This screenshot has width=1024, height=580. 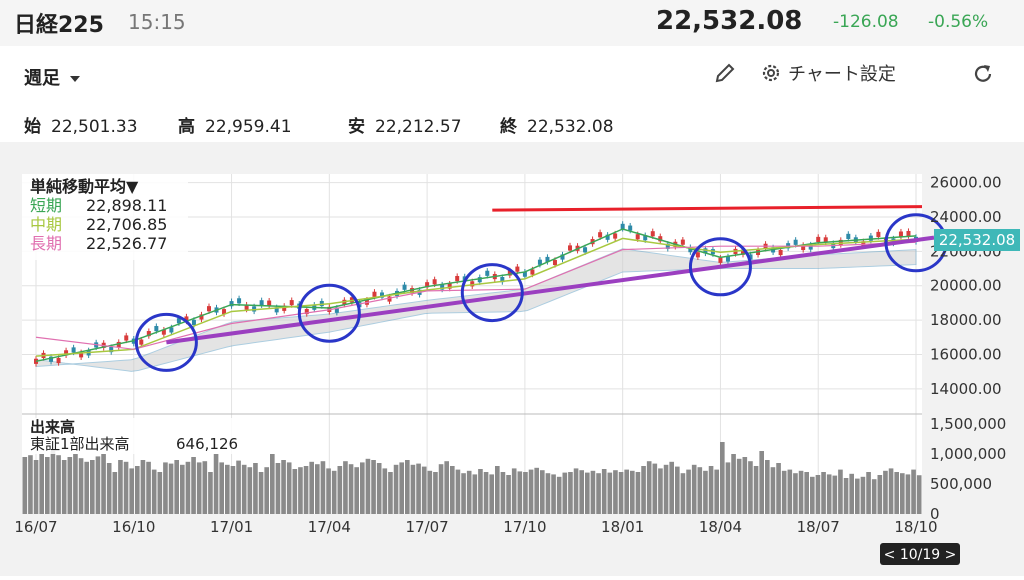 What do you see at coordinates (130, 436) in the screenshot?
I see `volume-legend-box` at bounding box center [130, 436].